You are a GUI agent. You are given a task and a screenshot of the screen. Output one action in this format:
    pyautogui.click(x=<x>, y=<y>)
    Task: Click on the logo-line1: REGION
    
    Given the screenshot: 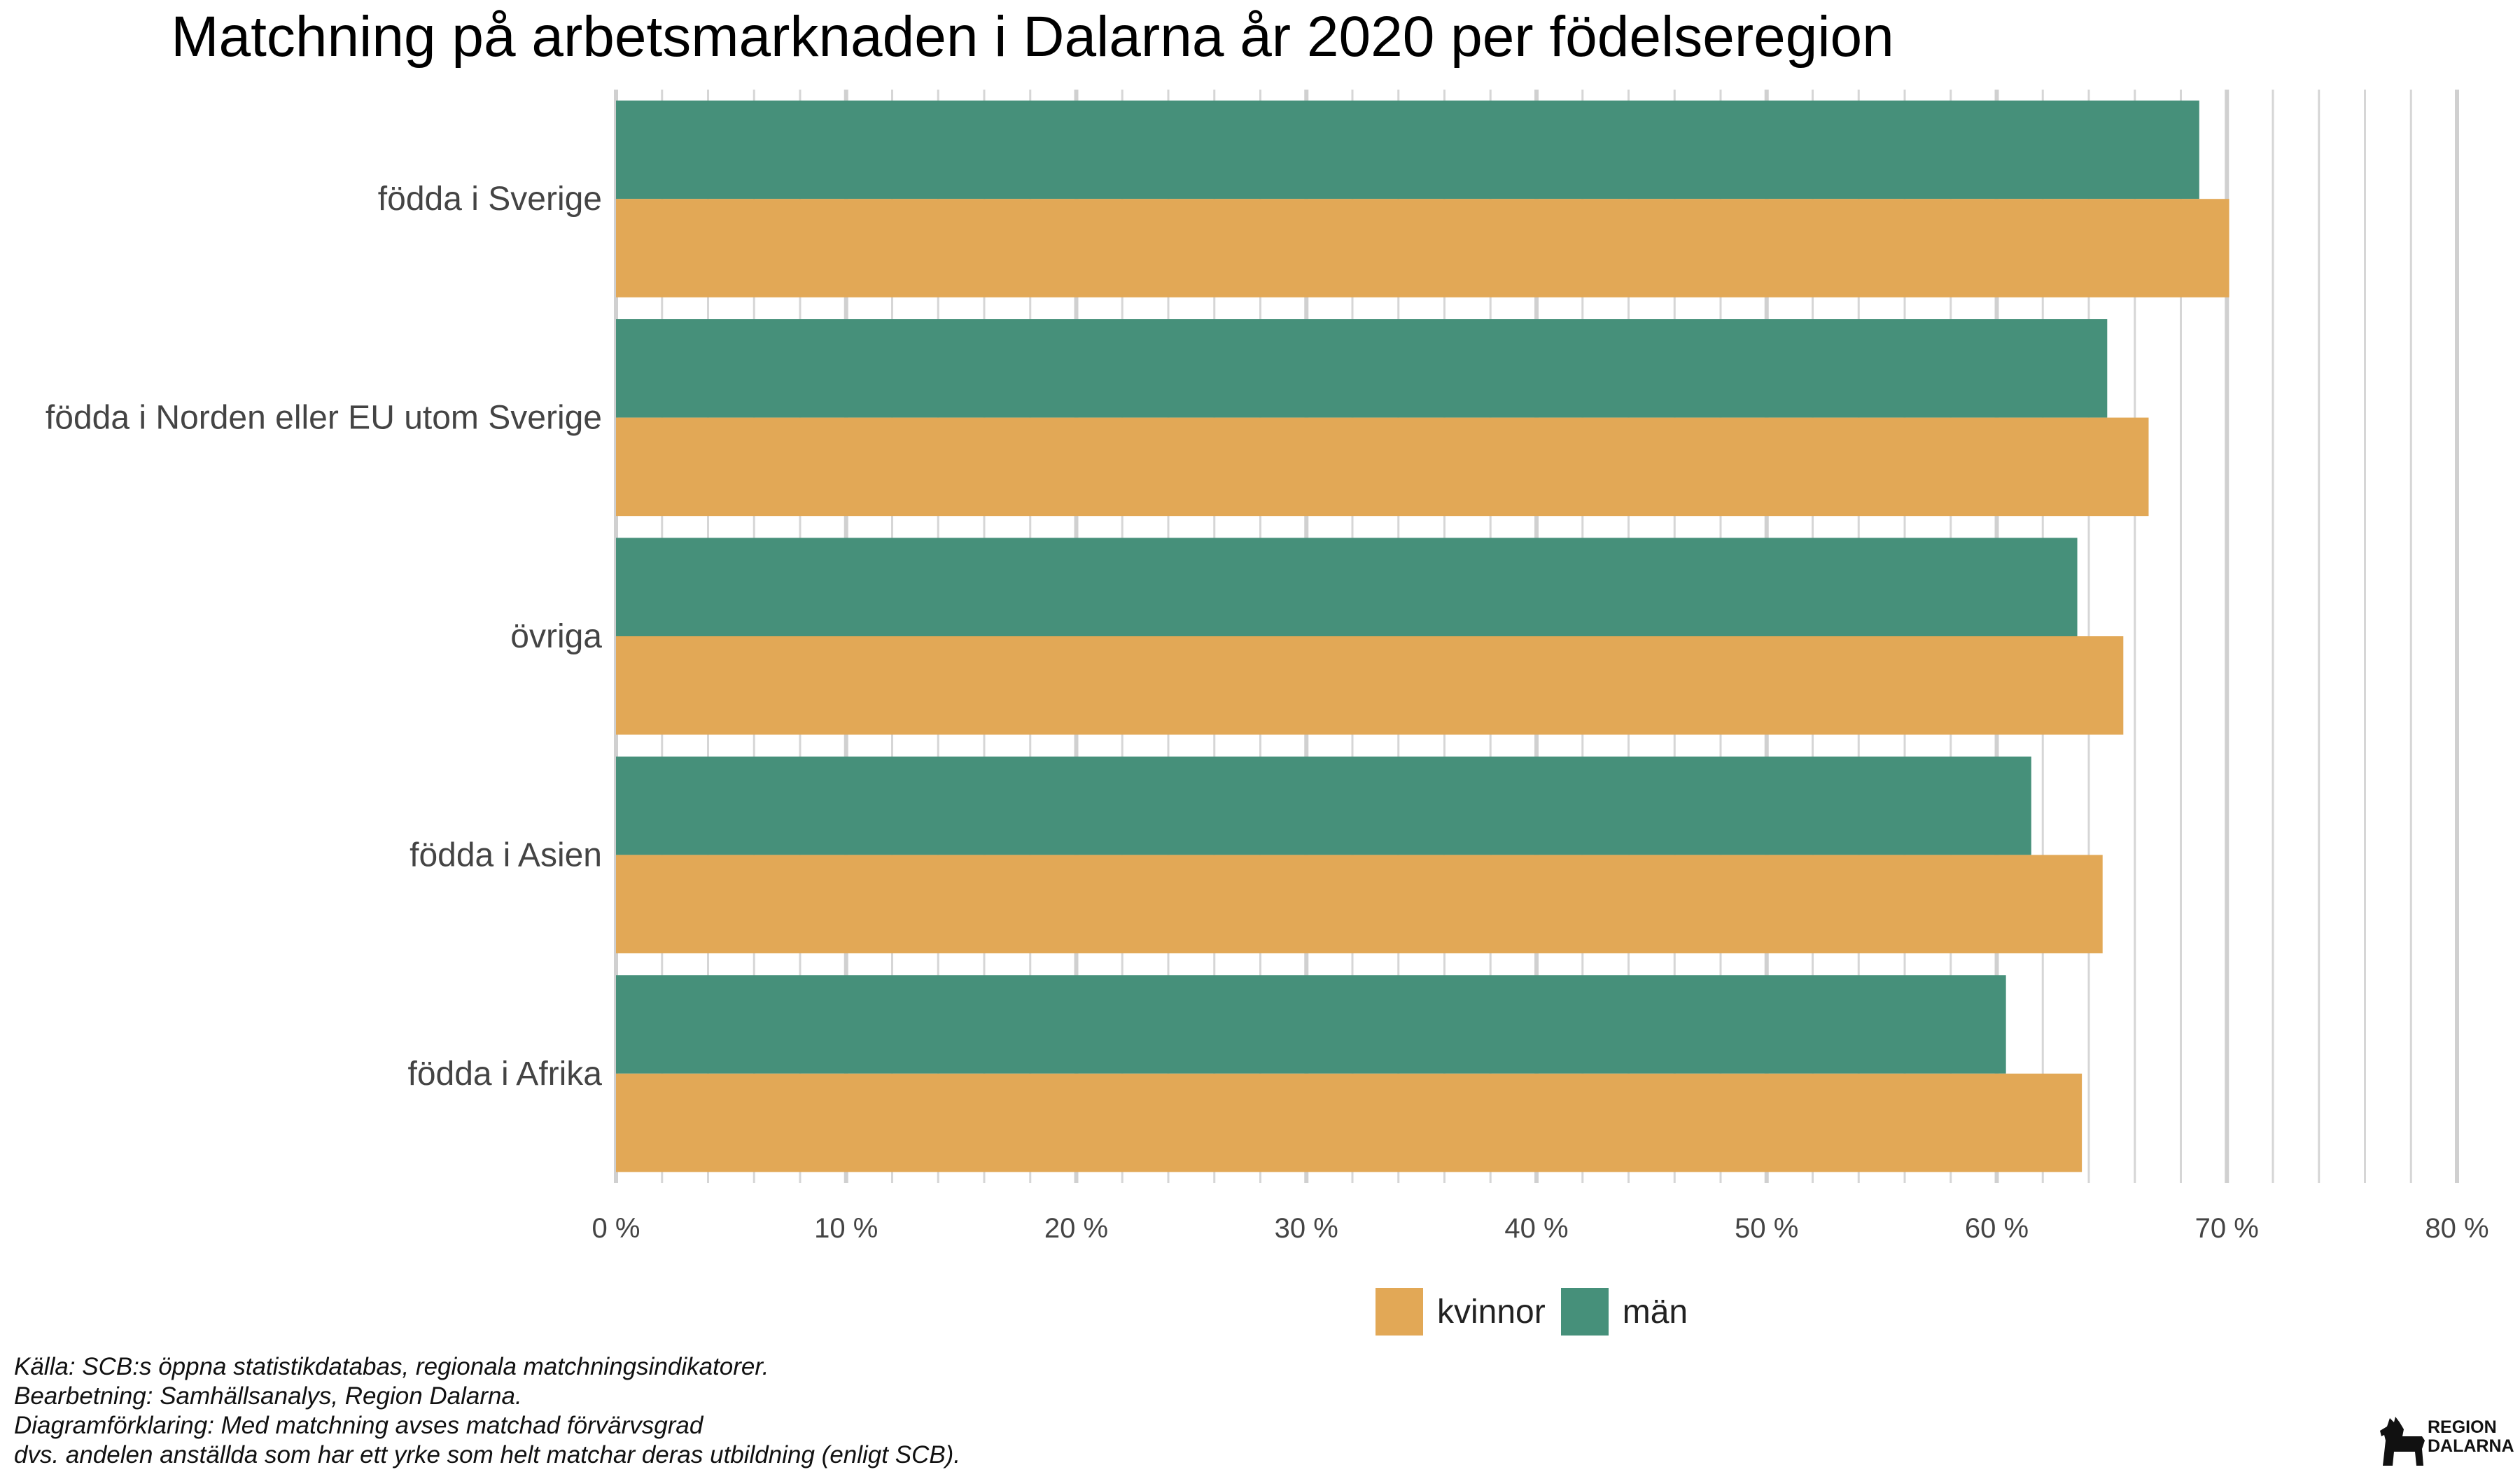 What is the action you would take?
    pyautogui.click(x=2462, y=1427)
    